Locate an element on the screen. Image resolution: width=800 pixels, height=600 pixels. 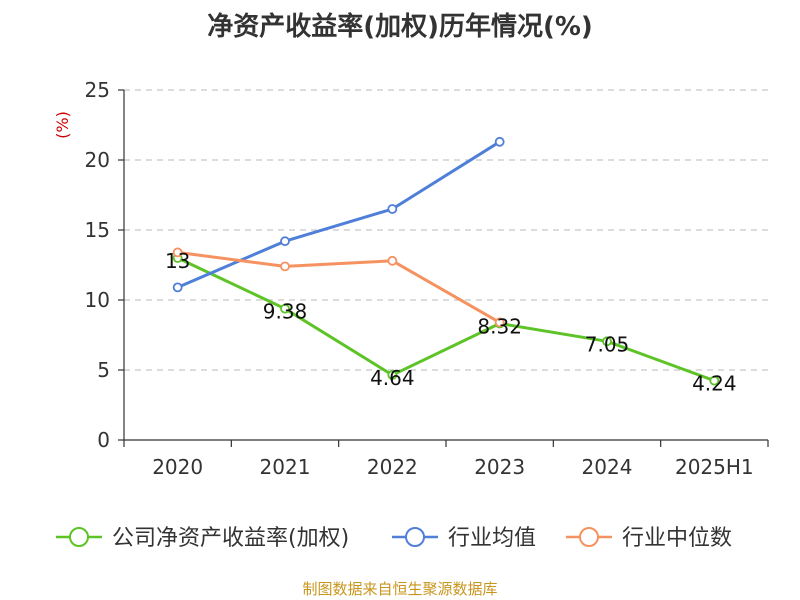
y-tick-label: 20 is located at coordinates (97, 160).